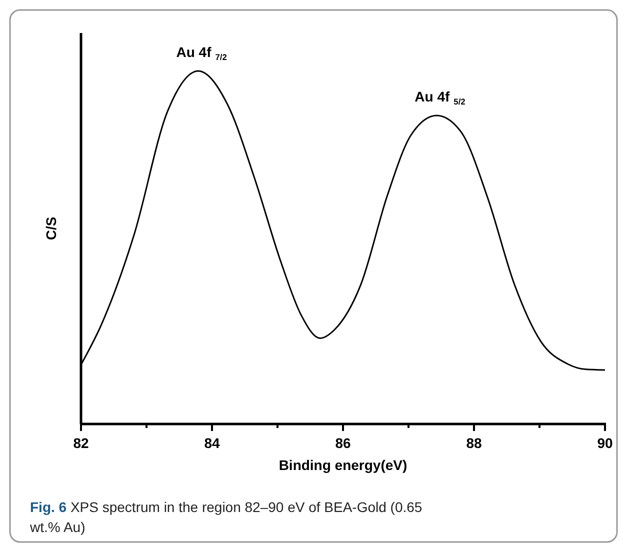 The width and height of the screenshot is (629, 546). What do you see at coordinates (51, 228) in the screenshot?
I see `y-axis-title: C/S` at bounding box center [51, 228].